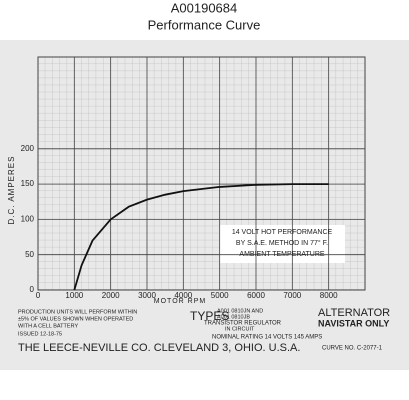  Describe the element at coordinates (240, 311) in the screenshot. I see `footer-note: A001 0810JN AND` at that location.